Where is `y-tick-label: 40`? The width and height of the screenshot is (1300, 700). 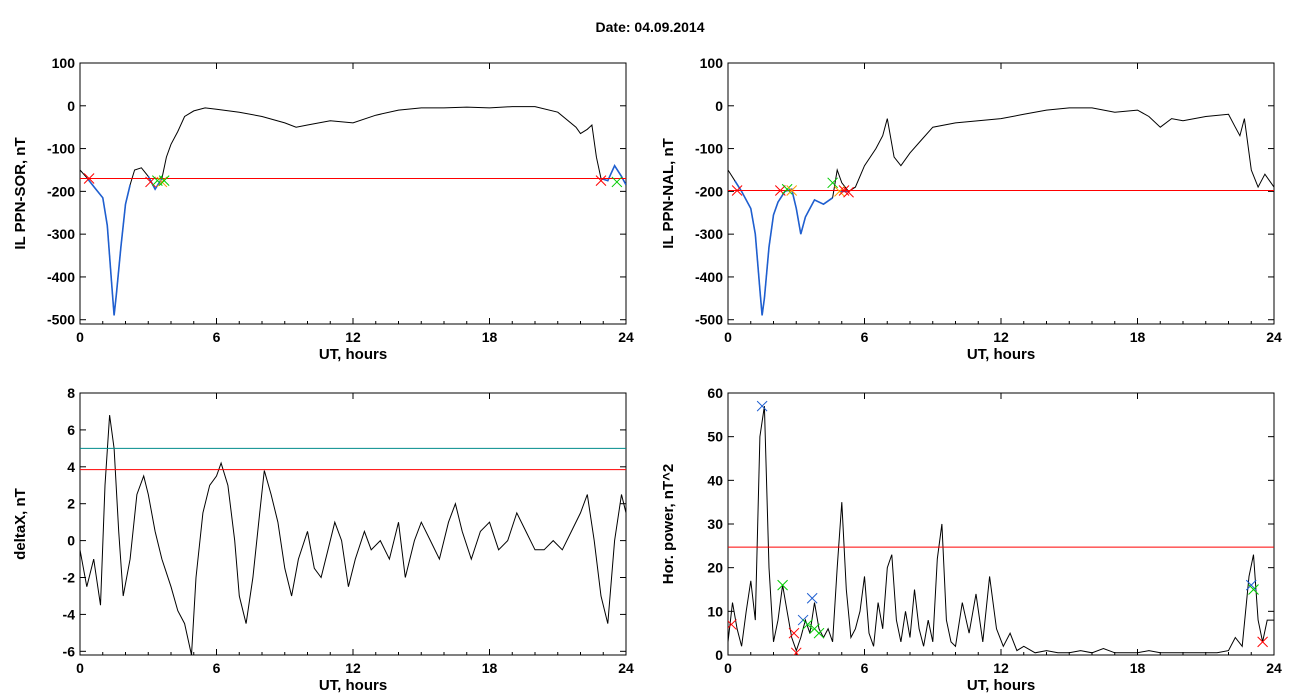 y-tick-label: 40 is located at coordinates (715, 480).